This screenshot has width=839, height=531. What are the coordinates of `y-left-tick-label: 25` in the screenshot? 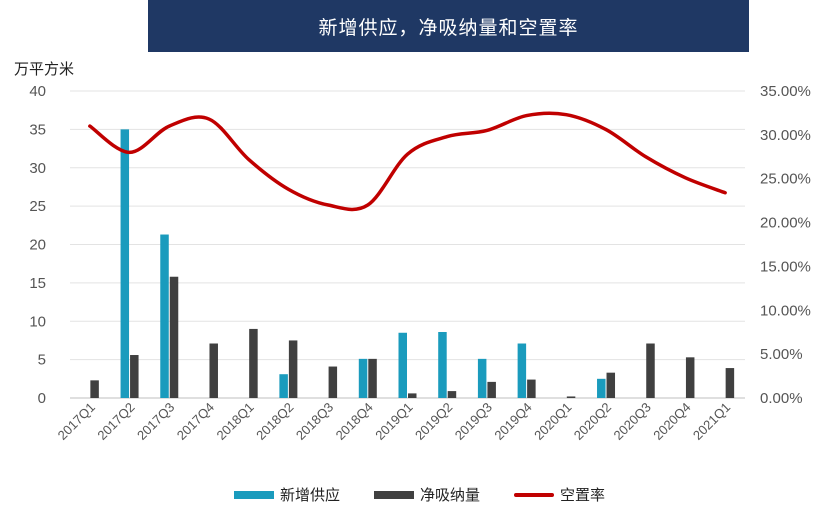 It's located at (37, 206).